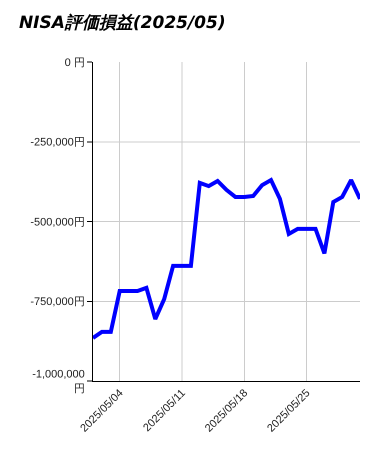  Describe the element at coordinates (57, 302) in the screenshot. I see `y-tick-label: -750,000円` at that location.